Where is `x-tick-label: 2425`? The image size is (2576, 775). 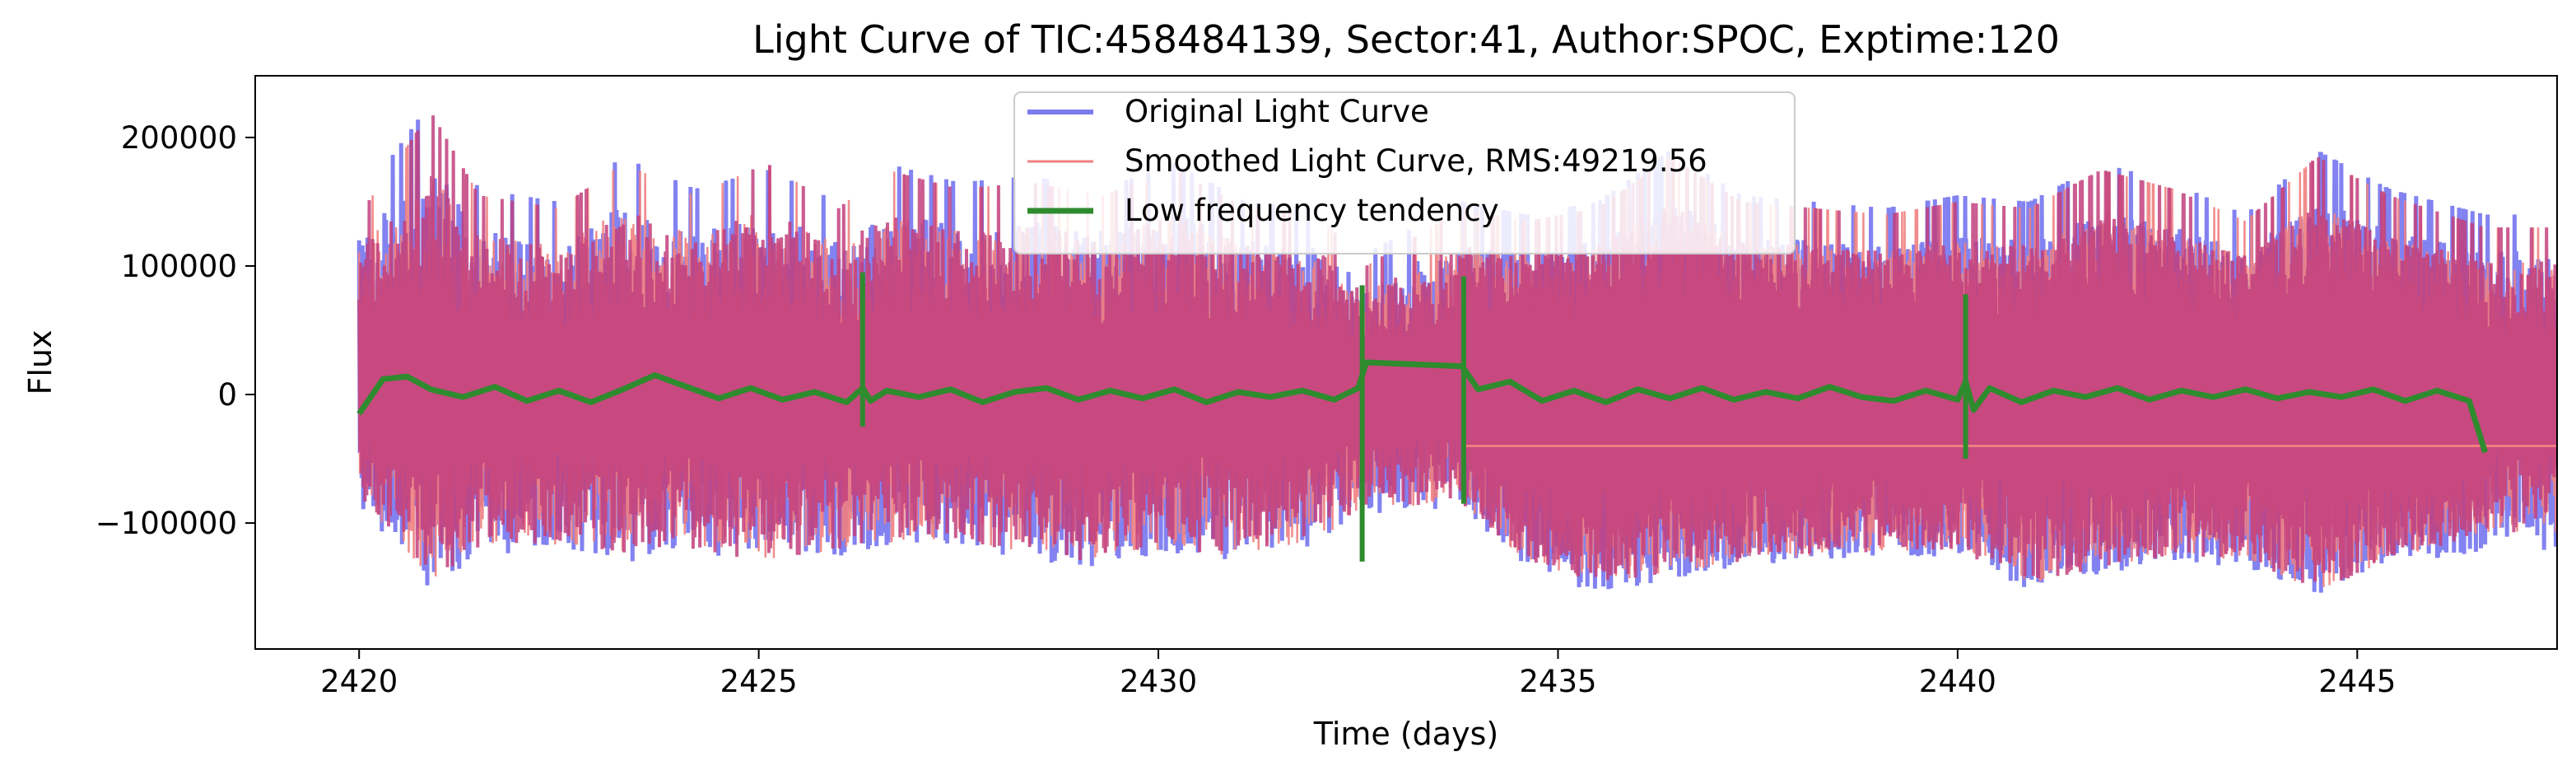
x-tick-label: 2425 is located at coordinates (759, 681).